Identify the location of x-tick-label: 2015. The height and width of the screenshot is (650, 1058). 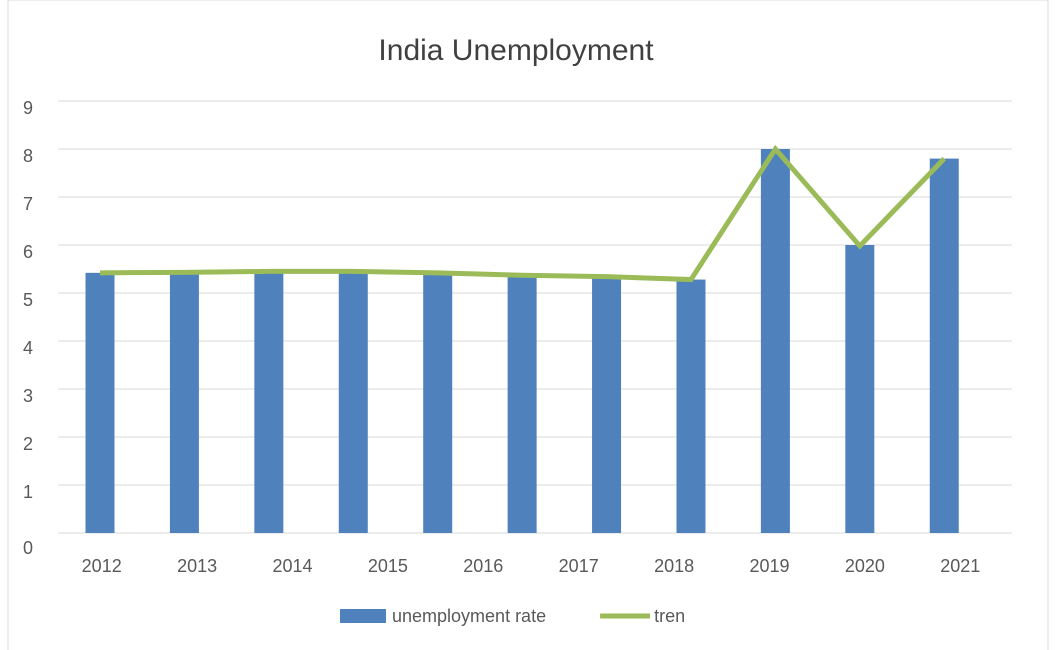
(388, 566).